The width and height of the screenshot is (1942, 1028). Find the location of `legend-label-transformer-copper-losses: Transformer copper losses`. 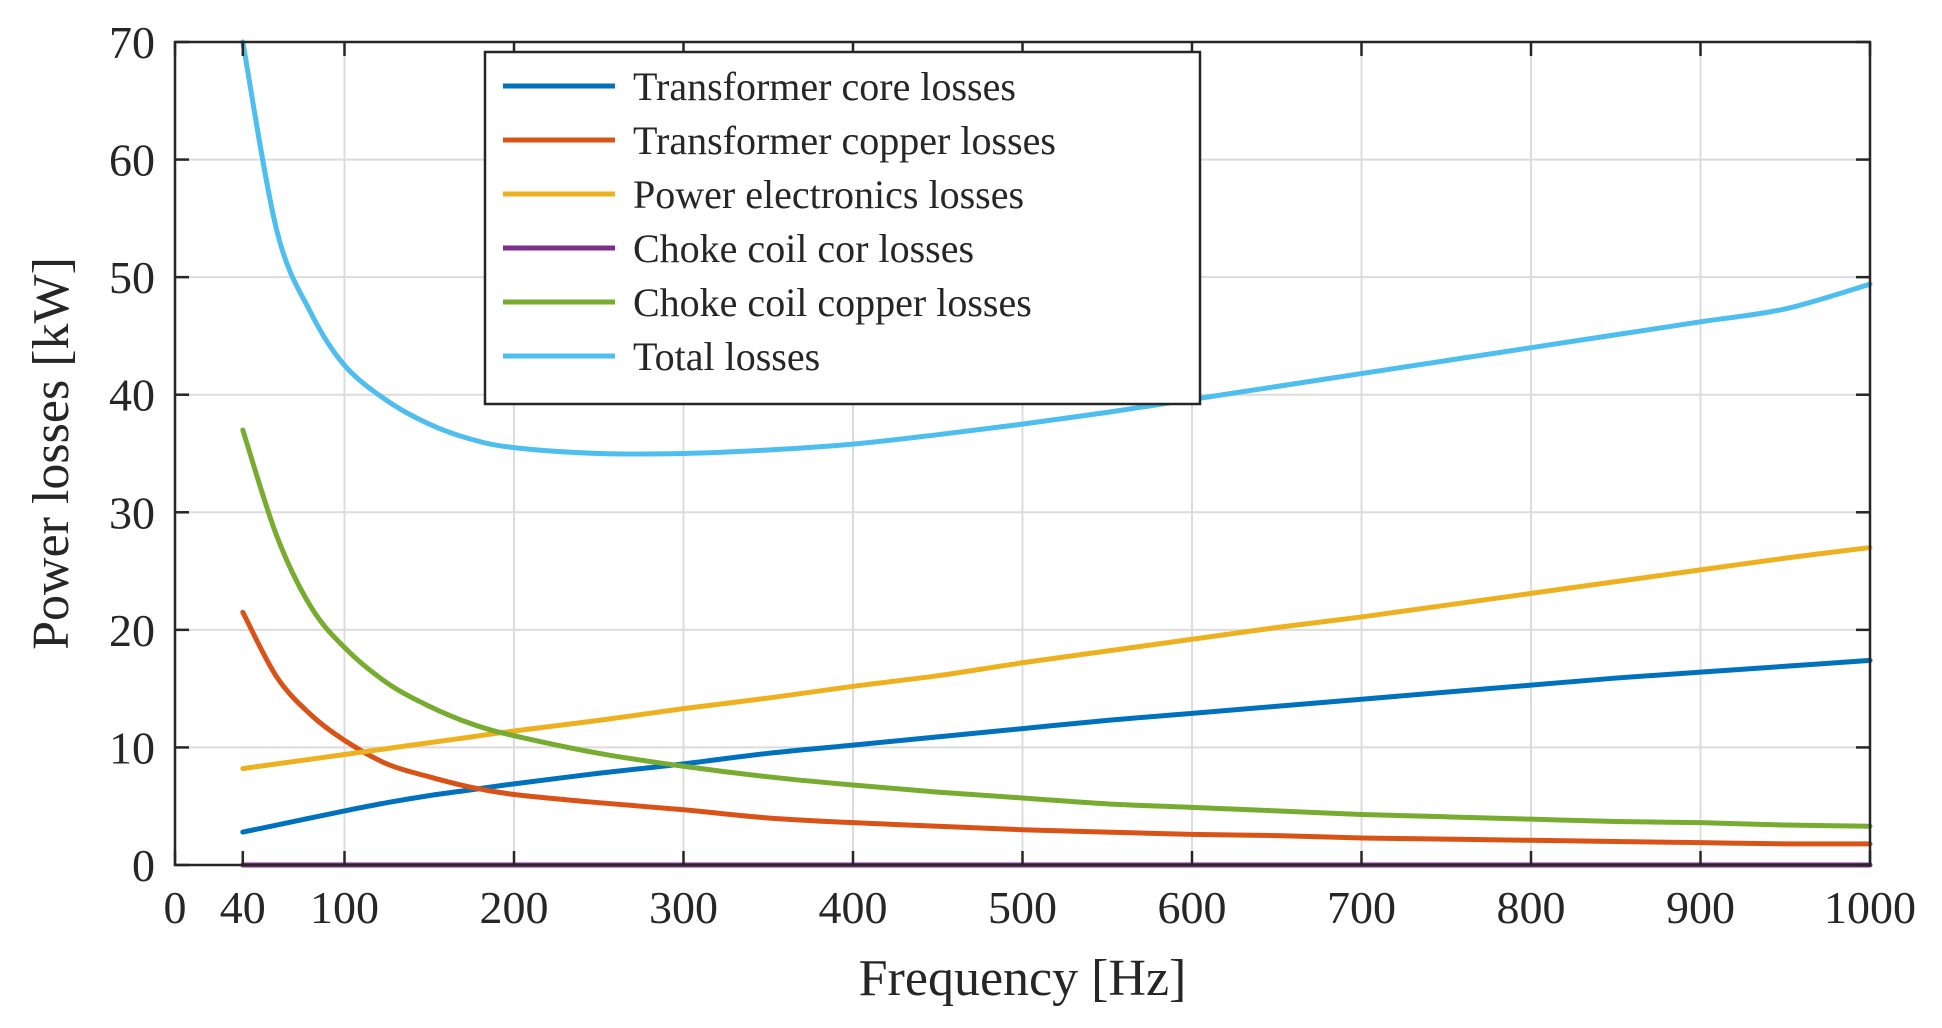

legend-label-transformer-copper-losses: Transformer copper losses is located at coordinates (844, 140).